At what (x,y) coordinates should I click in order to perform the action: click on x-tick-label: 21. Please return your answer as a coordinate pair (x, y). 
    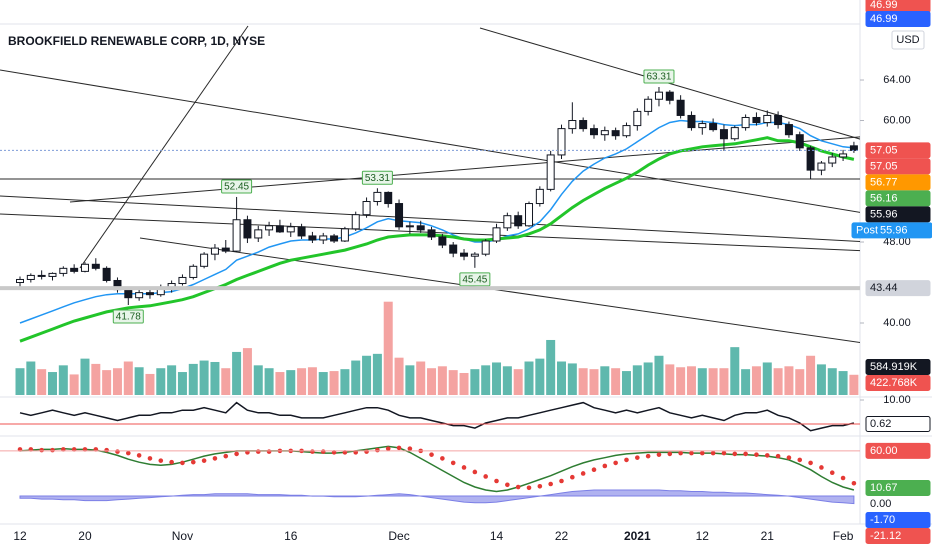
    Looking at the image, I should click on (768, 536).